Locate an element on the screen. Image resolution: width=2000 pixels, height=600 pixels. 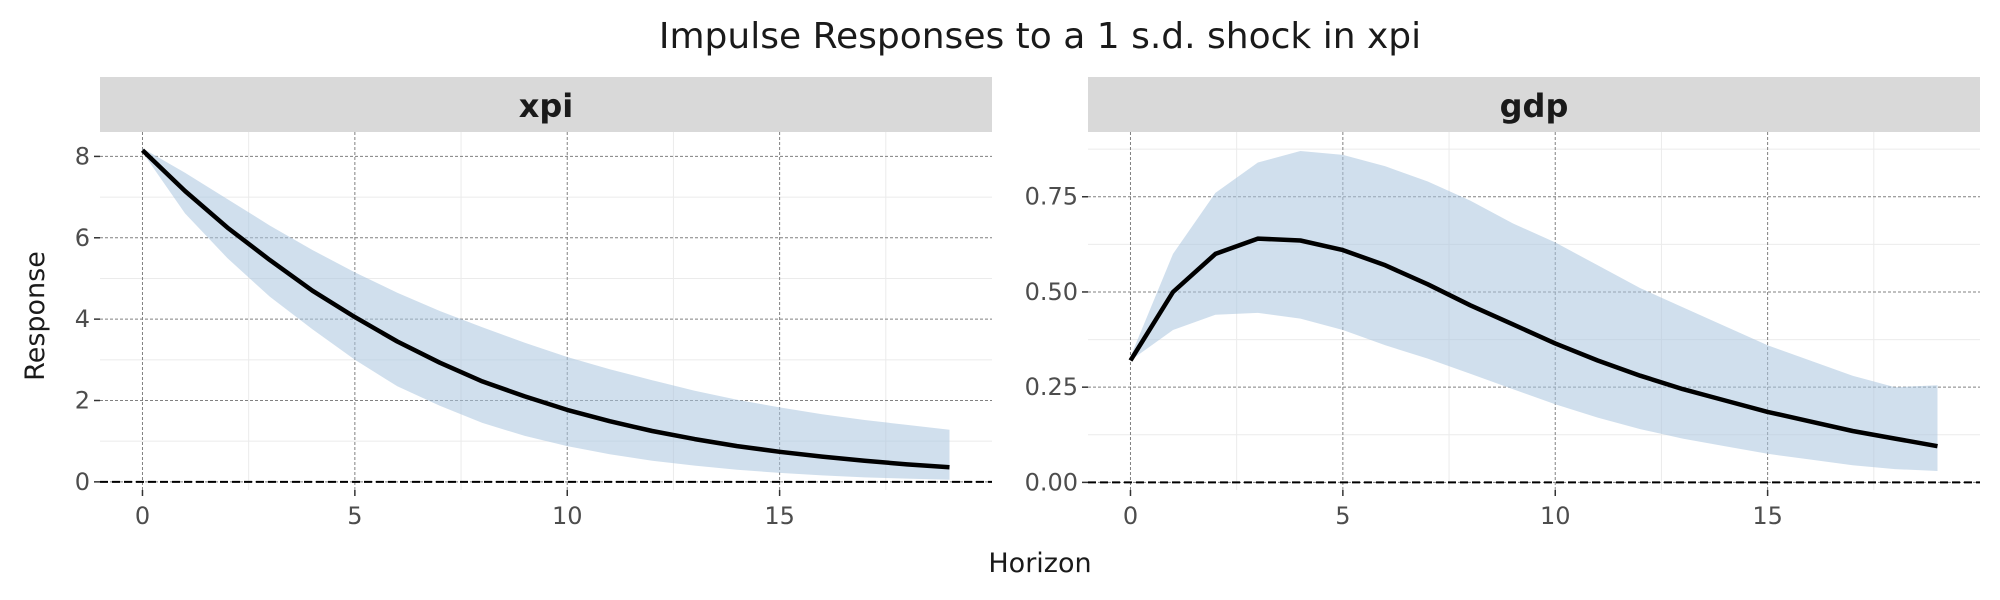
y-tick-label: 4 is located at coordinates (82, 319).